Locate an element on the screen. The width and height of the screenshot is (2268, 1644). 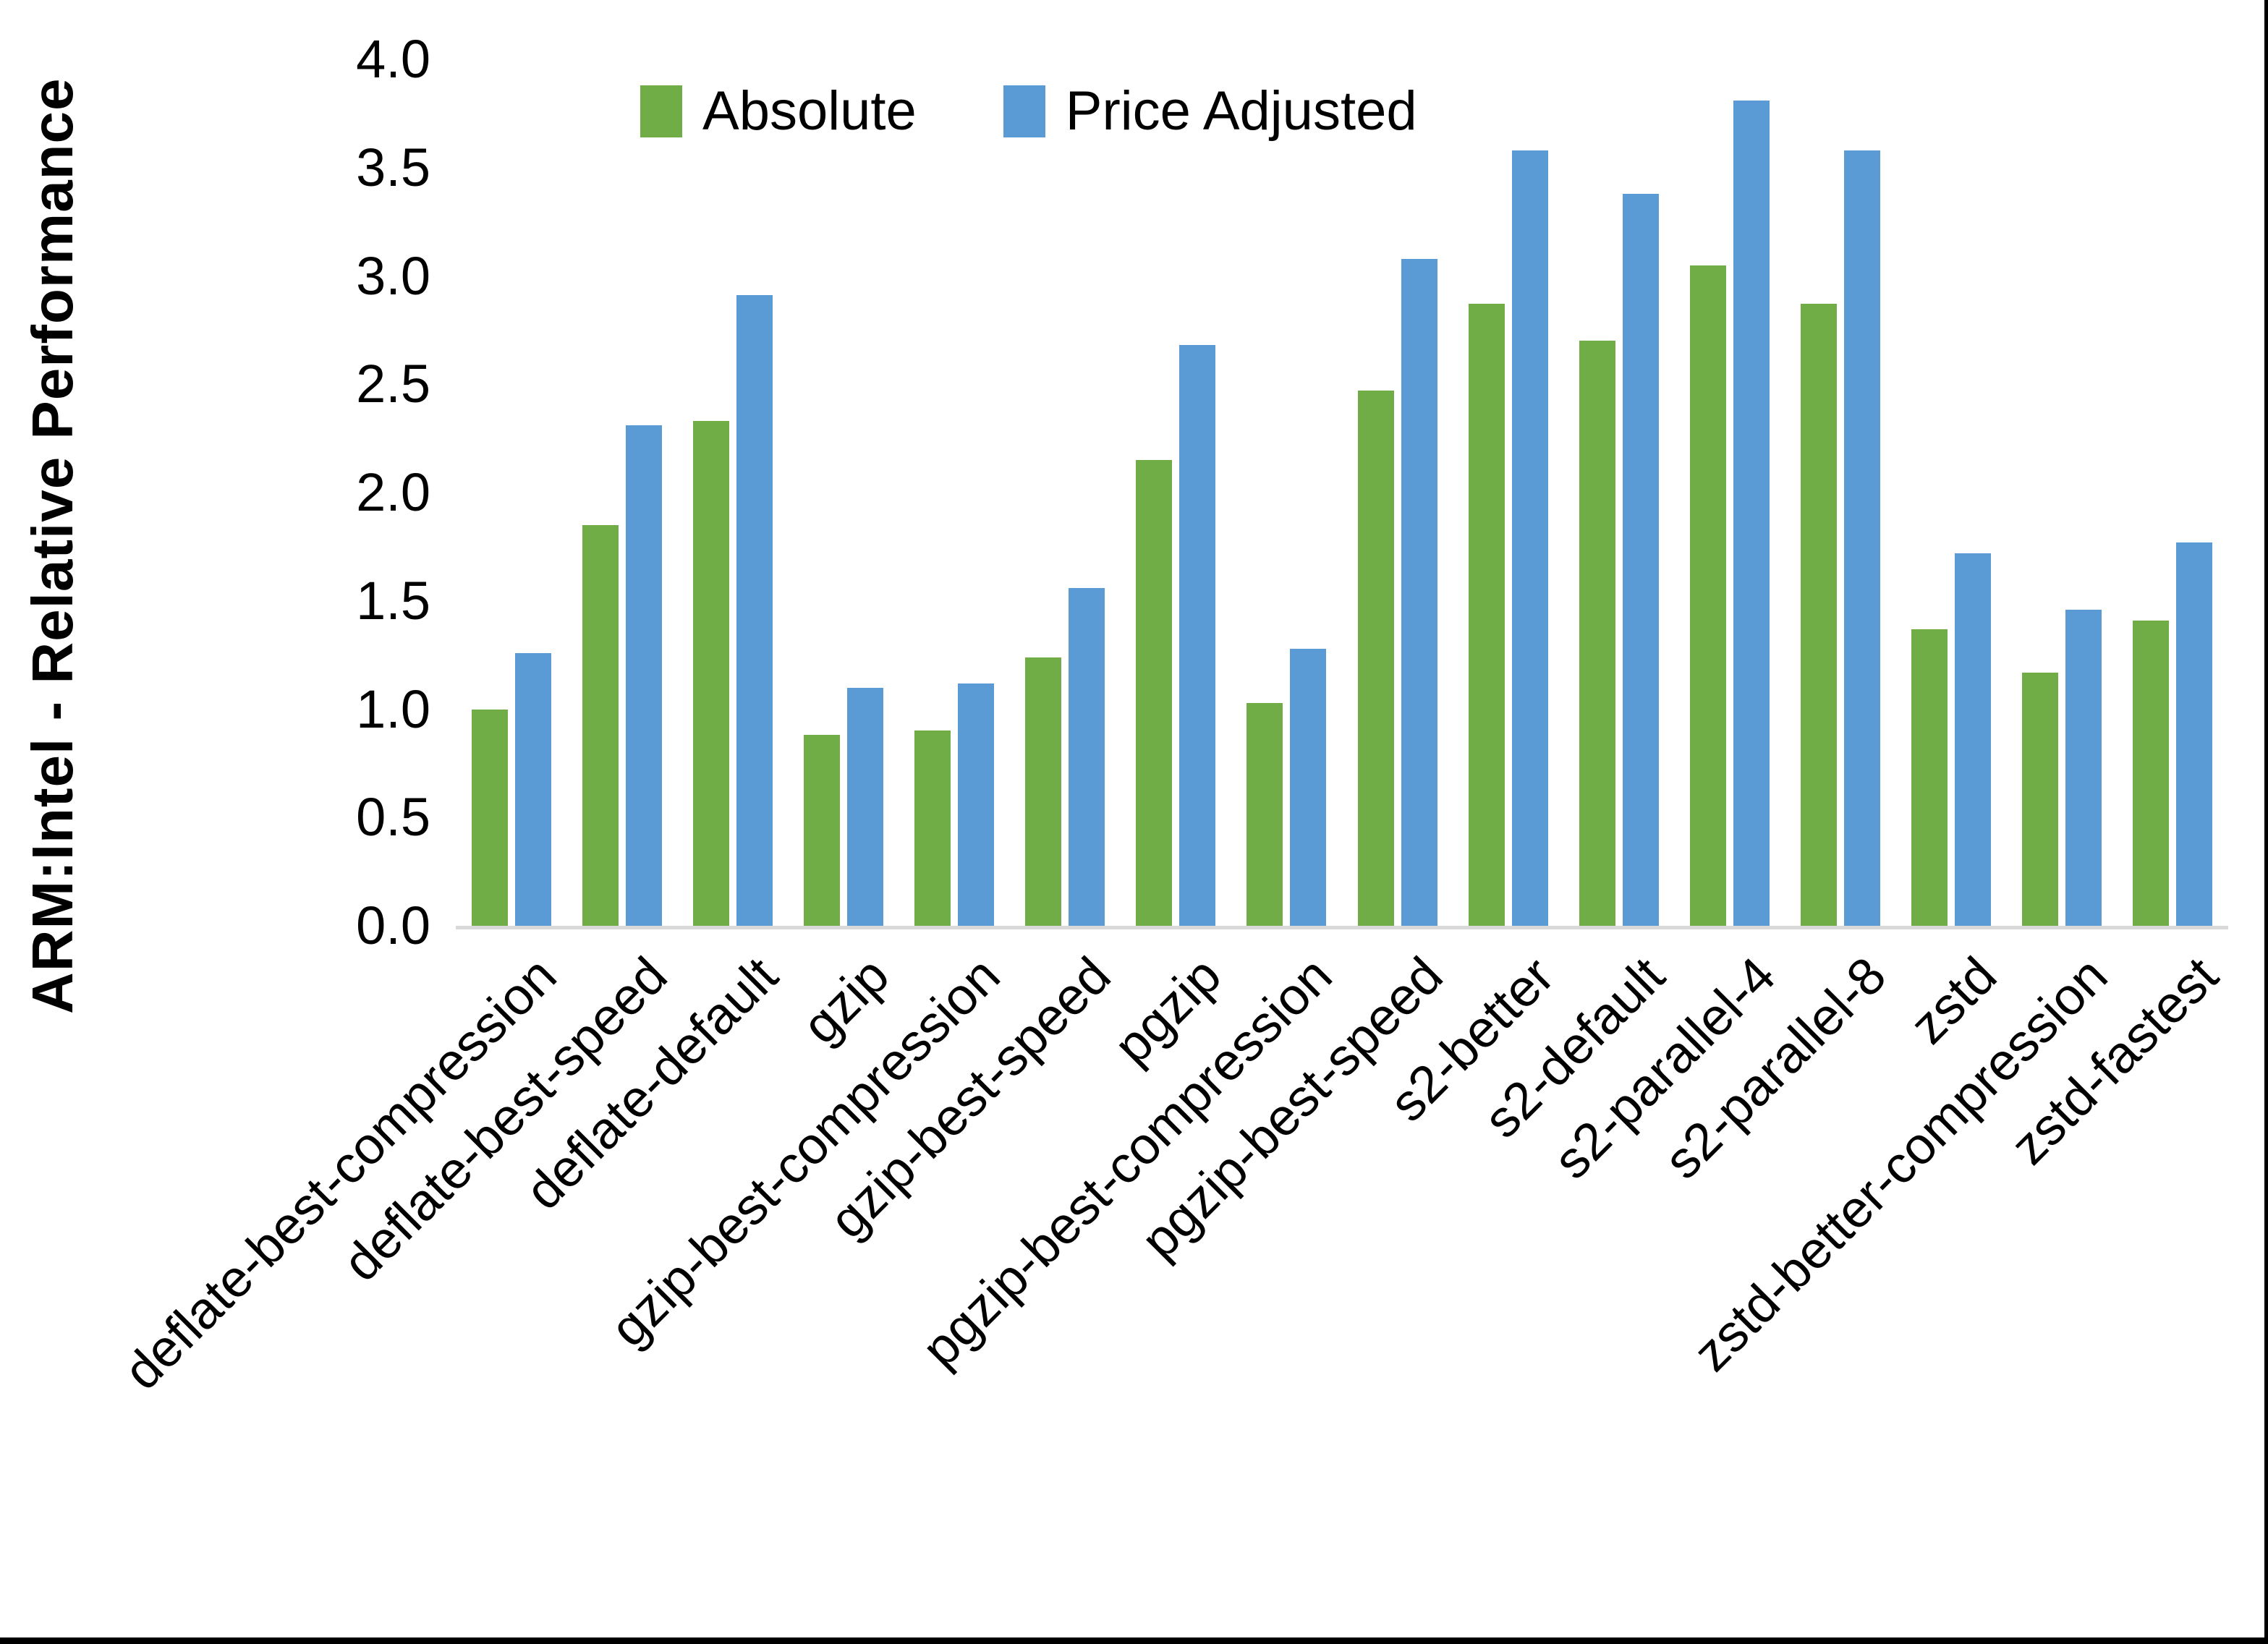
y-tick-label: 2.0 is located at coordinates (393, 492).